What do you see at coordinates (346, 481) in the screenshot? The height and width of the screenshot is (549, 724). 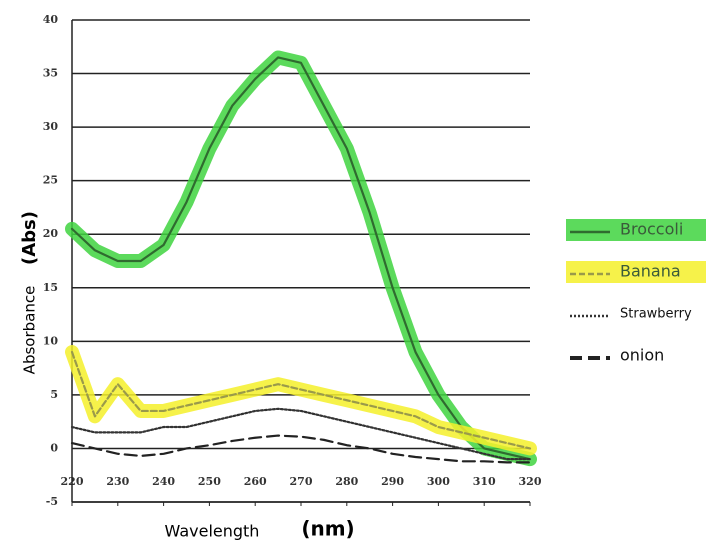 I see `x-tick-label: 280` at bounding box center [346, 481].